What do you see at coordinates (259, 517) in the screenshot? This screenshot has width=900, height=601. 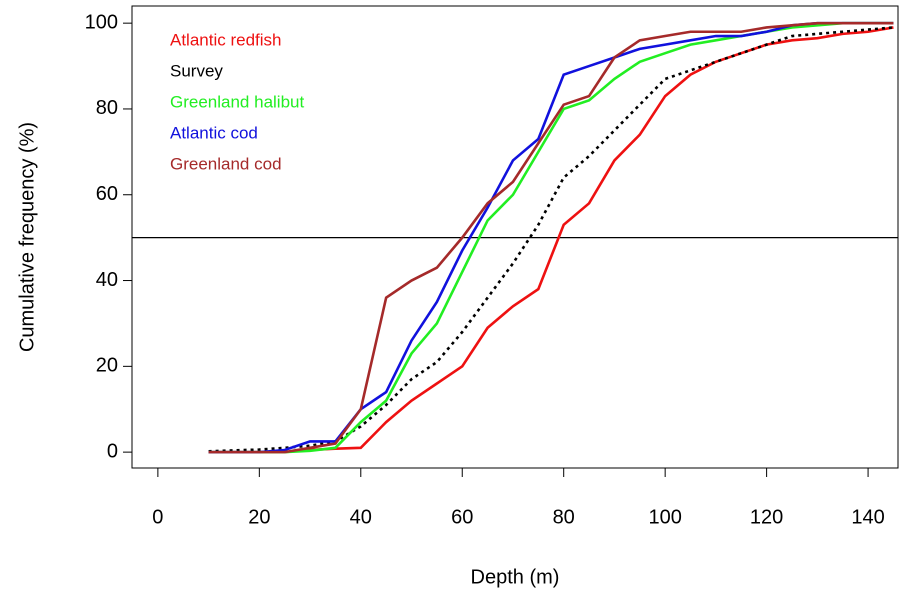 I see `x-tick-label: 20` at bounding box center [259, 517].